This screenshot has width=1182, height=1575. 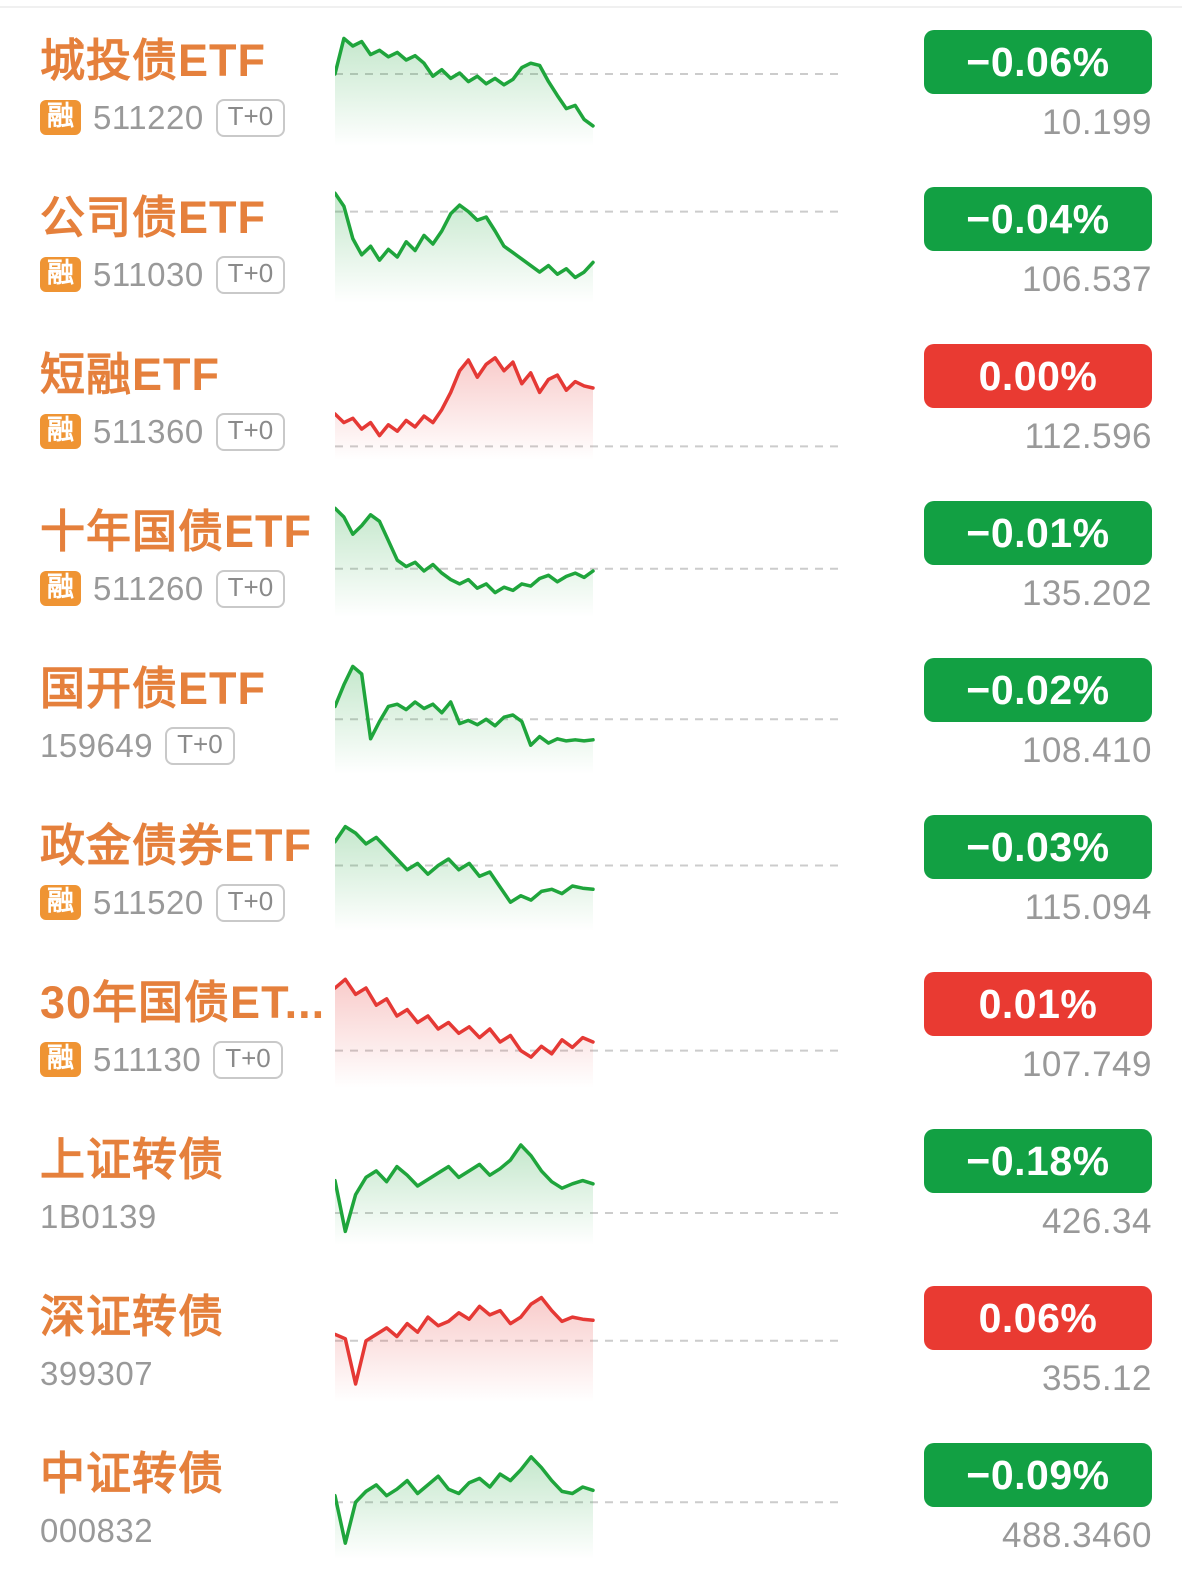 What do you see at coordinates (176, 846) in the screenshot?
I see `etf-name: 政金债券ETF` at bounding box center [176, 846].